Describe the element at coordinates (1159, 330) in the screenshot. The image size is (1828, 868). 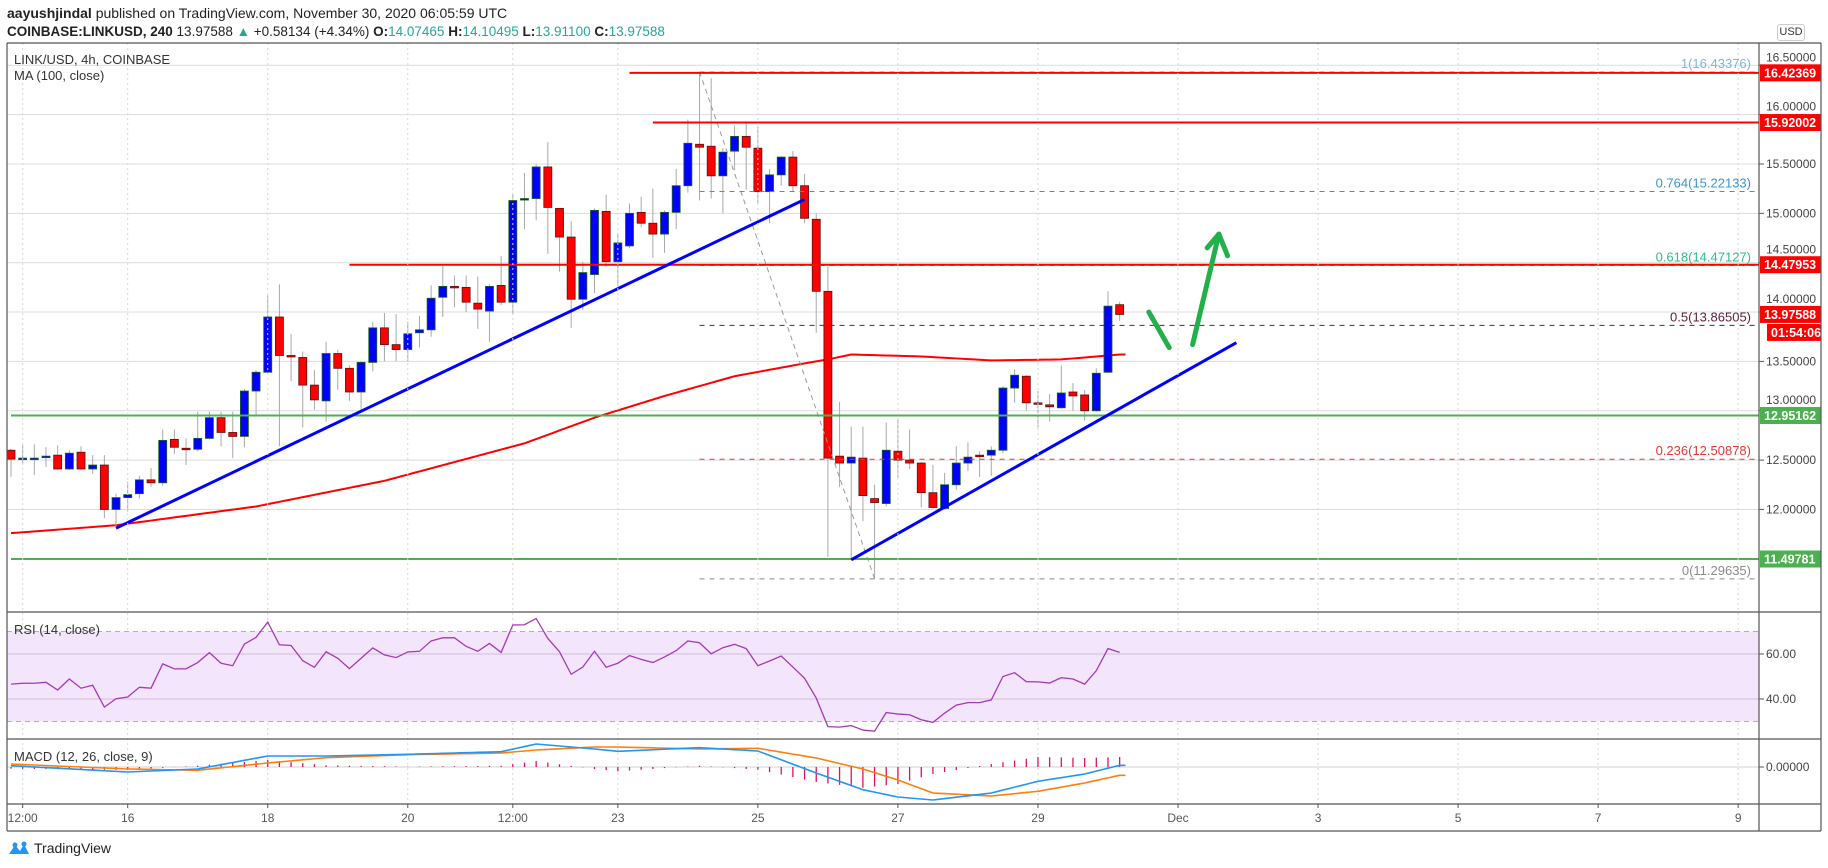
I see `projection-dip` at that location.